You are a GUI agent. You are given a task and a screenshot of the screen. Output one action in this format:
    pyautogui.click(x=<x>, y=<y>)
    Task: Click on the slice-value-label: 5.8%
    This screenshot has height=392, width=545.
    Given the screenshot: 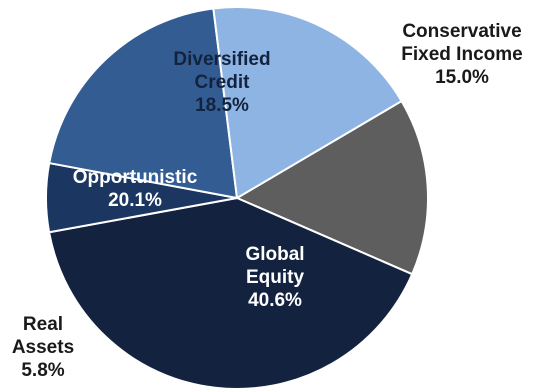 What is the action you would take?
    pyautogui.click(x=42, y=370)
    